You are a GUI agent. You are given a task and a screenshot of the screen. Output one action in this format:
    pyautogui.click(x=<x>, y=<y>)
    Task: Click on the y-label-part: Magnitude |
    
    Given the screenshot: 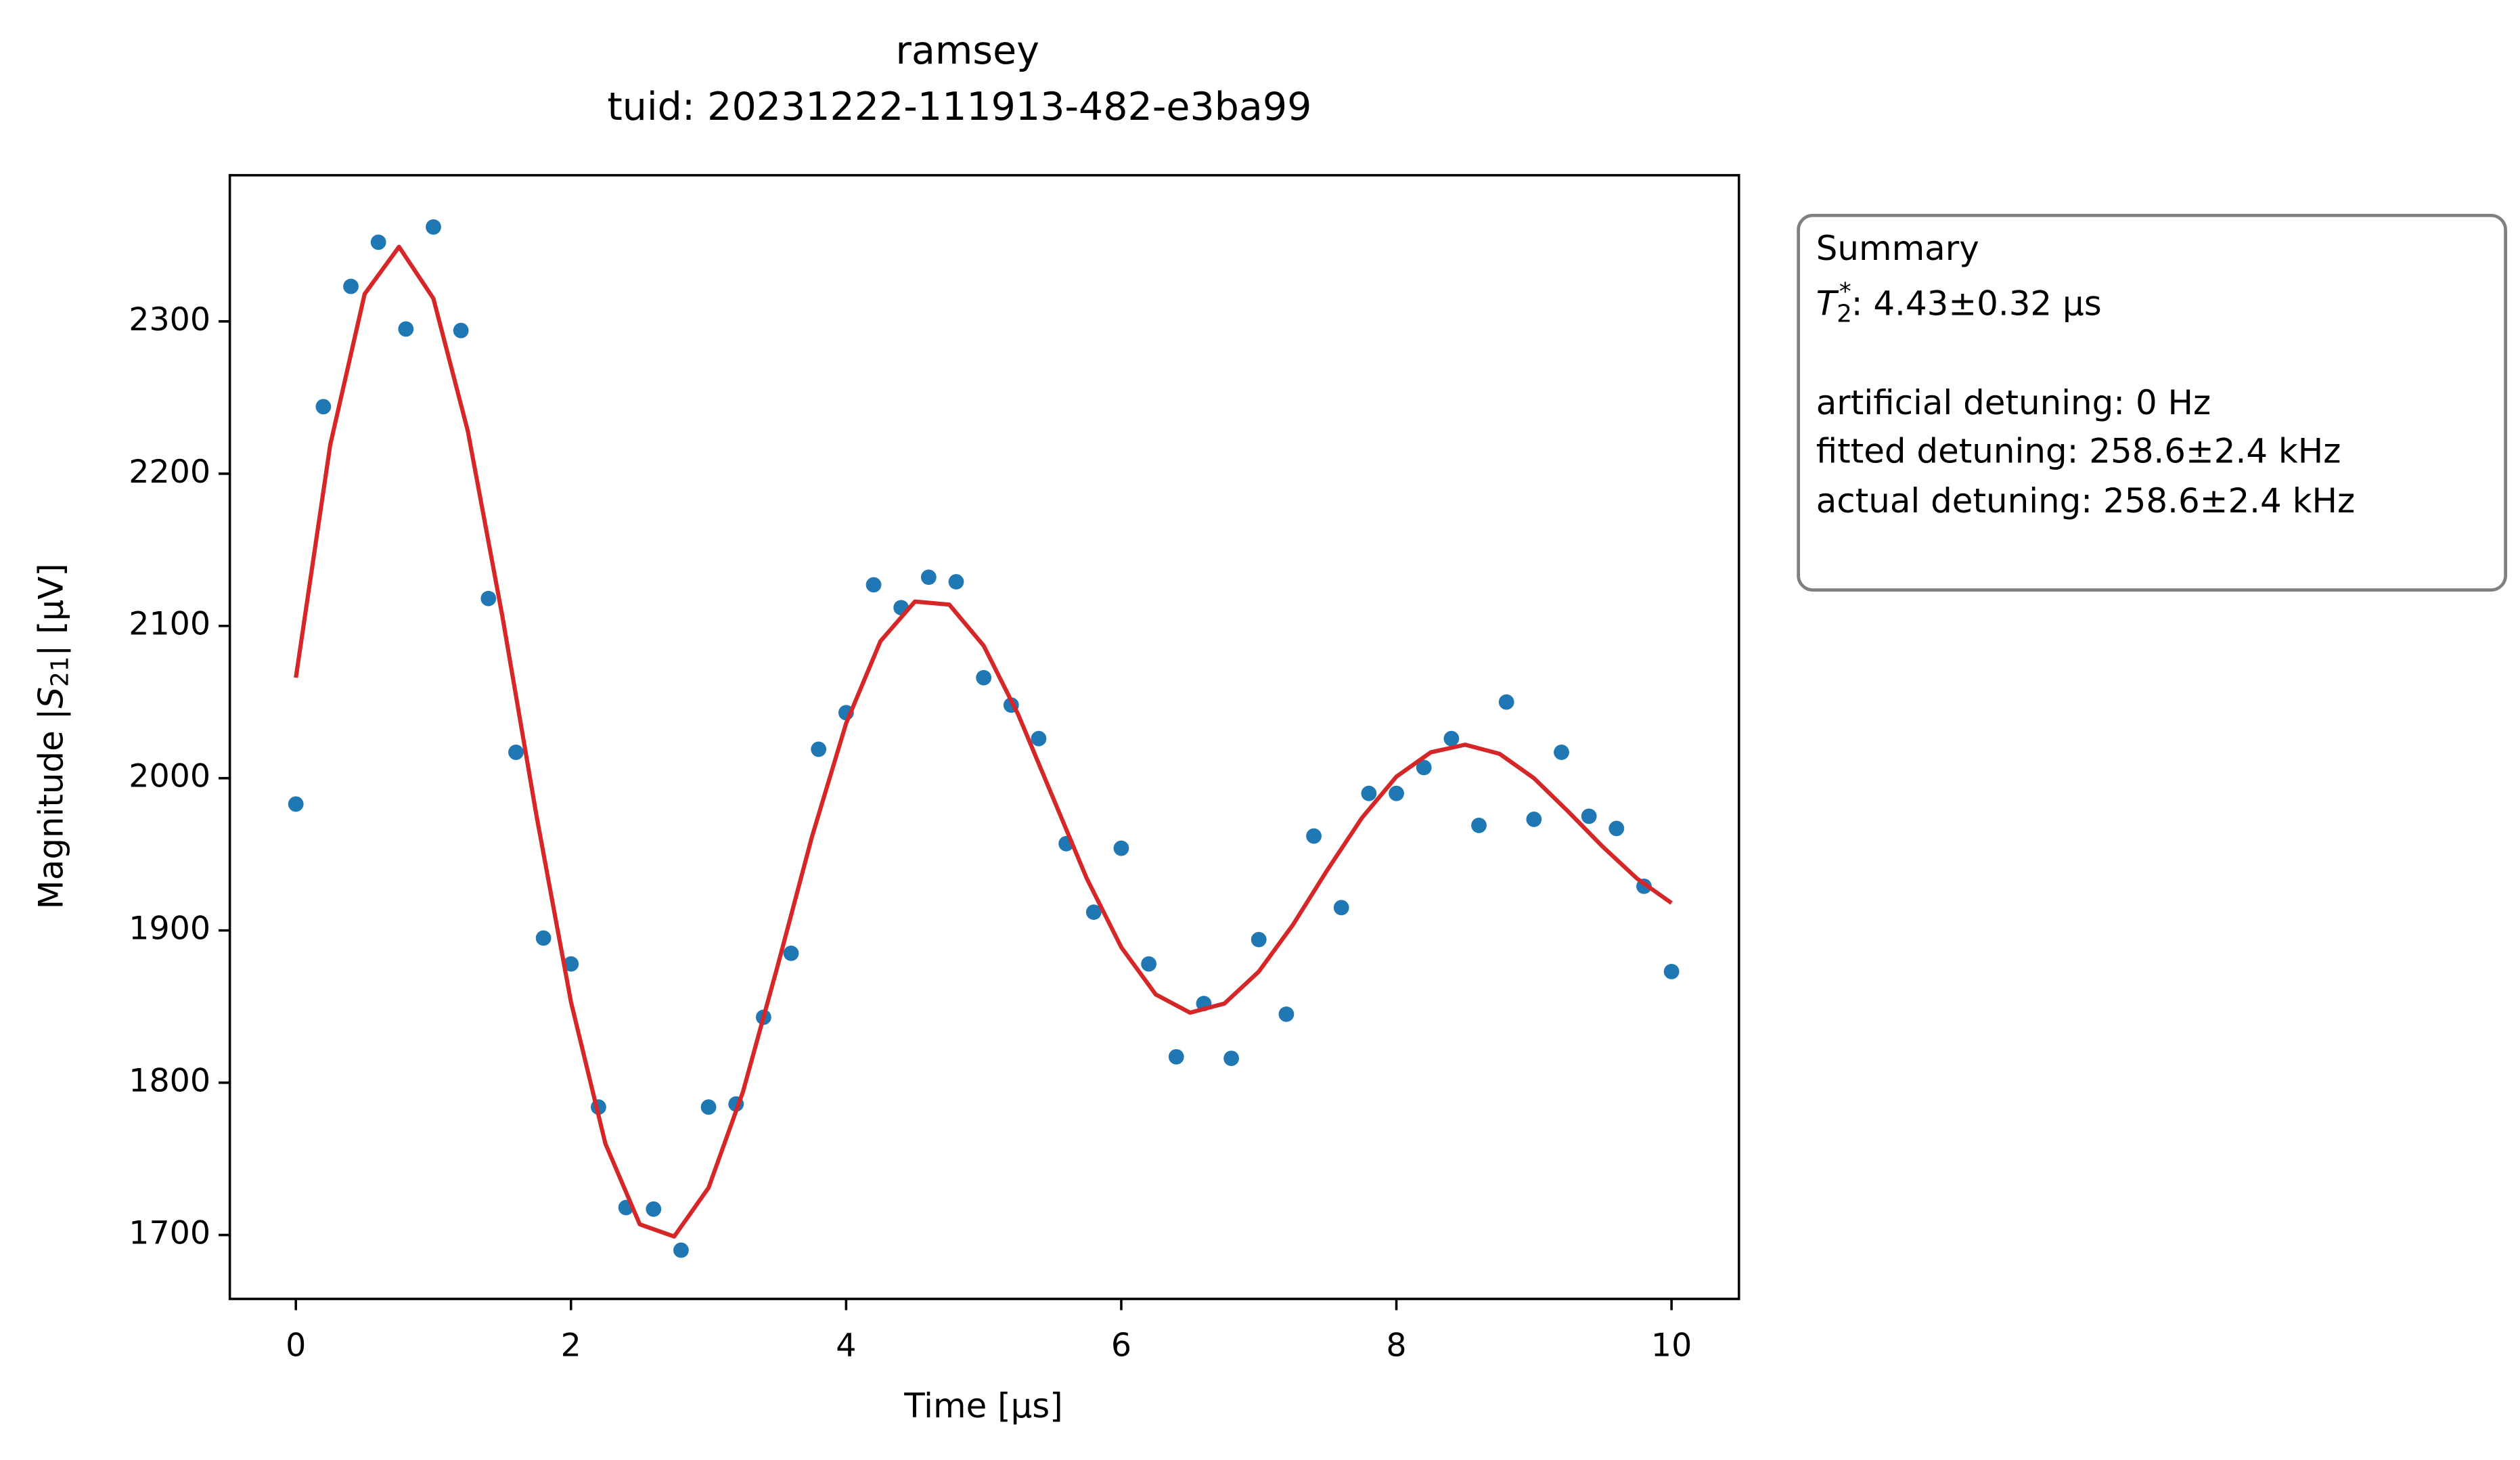 What is the action you would take?
    pyautogui.click(x=50, y=809)
    